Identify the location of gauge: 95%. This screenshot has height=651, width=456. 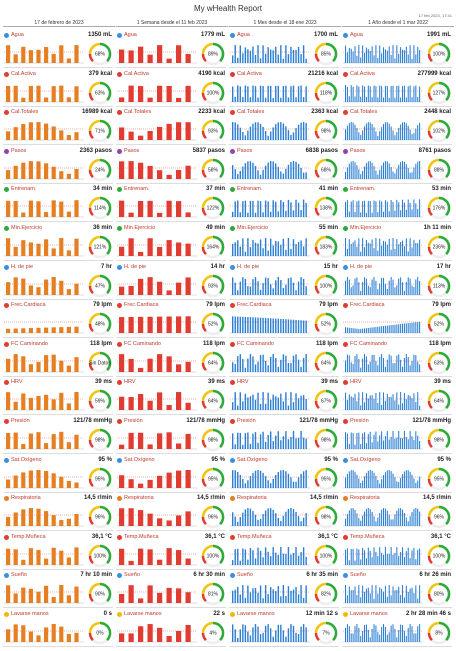
(439, 478).